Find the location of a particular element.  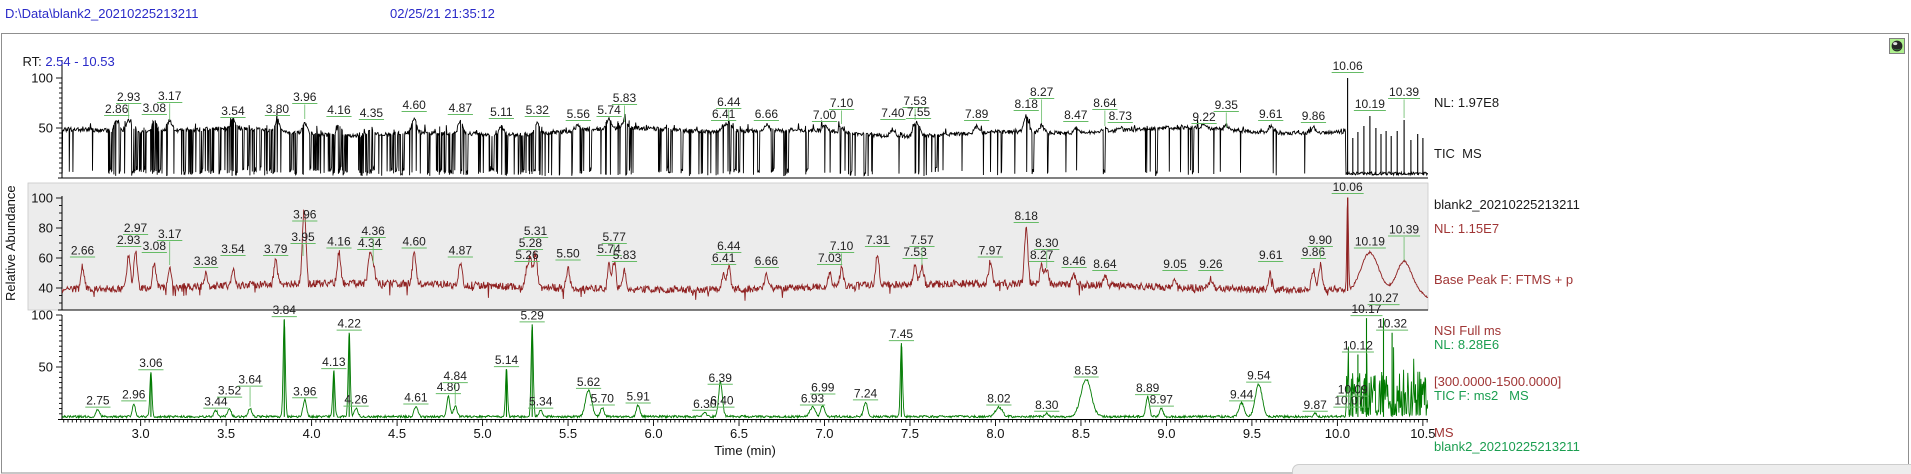

peak-label: 6.99 is located at coordinates (823, 388).